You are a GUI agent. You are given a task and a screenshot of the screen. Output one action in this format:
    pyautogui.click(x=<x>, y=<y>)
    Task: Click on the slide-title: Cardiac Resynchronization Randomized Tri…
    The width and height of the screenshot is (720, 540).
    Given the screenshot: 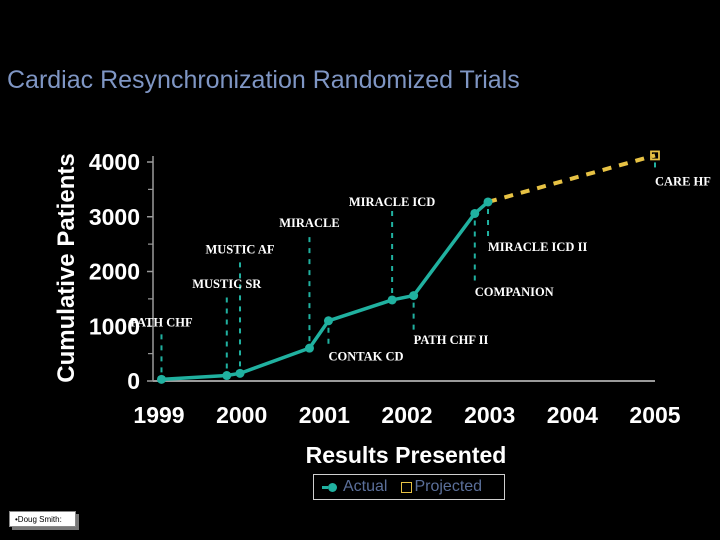 What is the action you would take?
    pyautogui.click(x=263, y=80)
    